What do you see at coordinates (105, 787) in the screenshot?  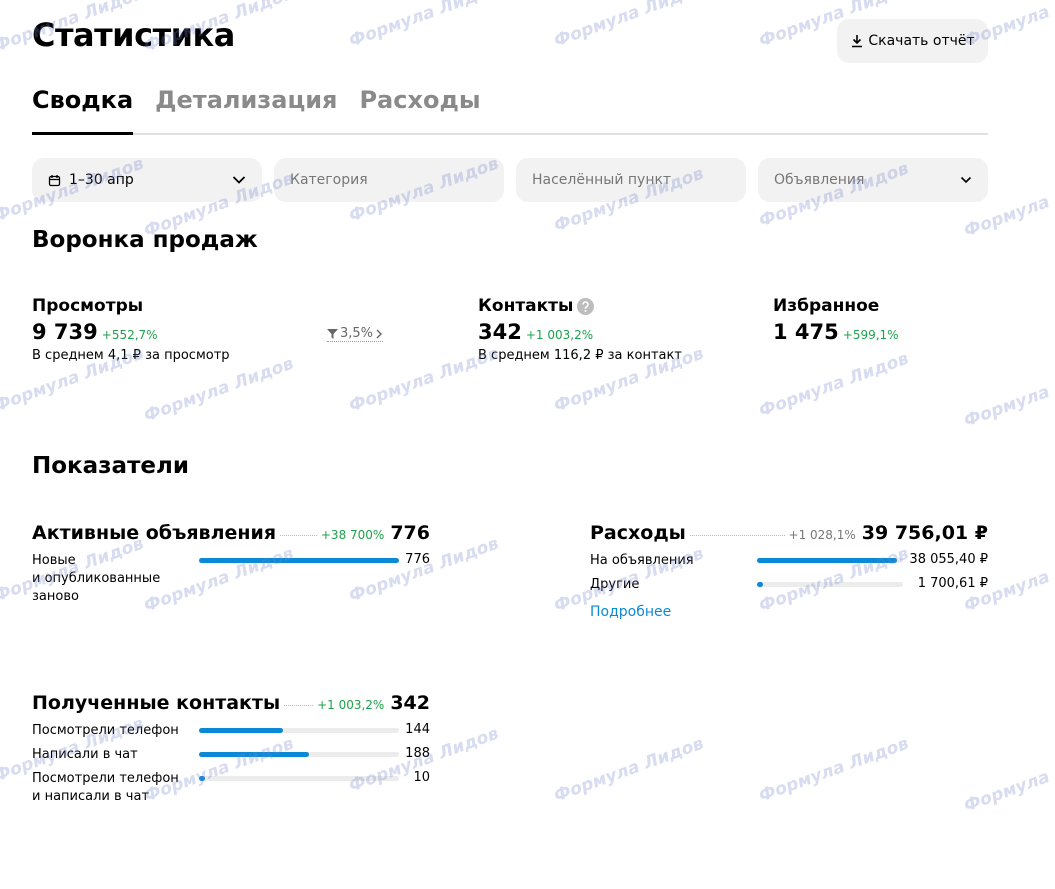 I see `row-label: Посмотрели телефон и написали в чат` at bounding box center [105, 787].